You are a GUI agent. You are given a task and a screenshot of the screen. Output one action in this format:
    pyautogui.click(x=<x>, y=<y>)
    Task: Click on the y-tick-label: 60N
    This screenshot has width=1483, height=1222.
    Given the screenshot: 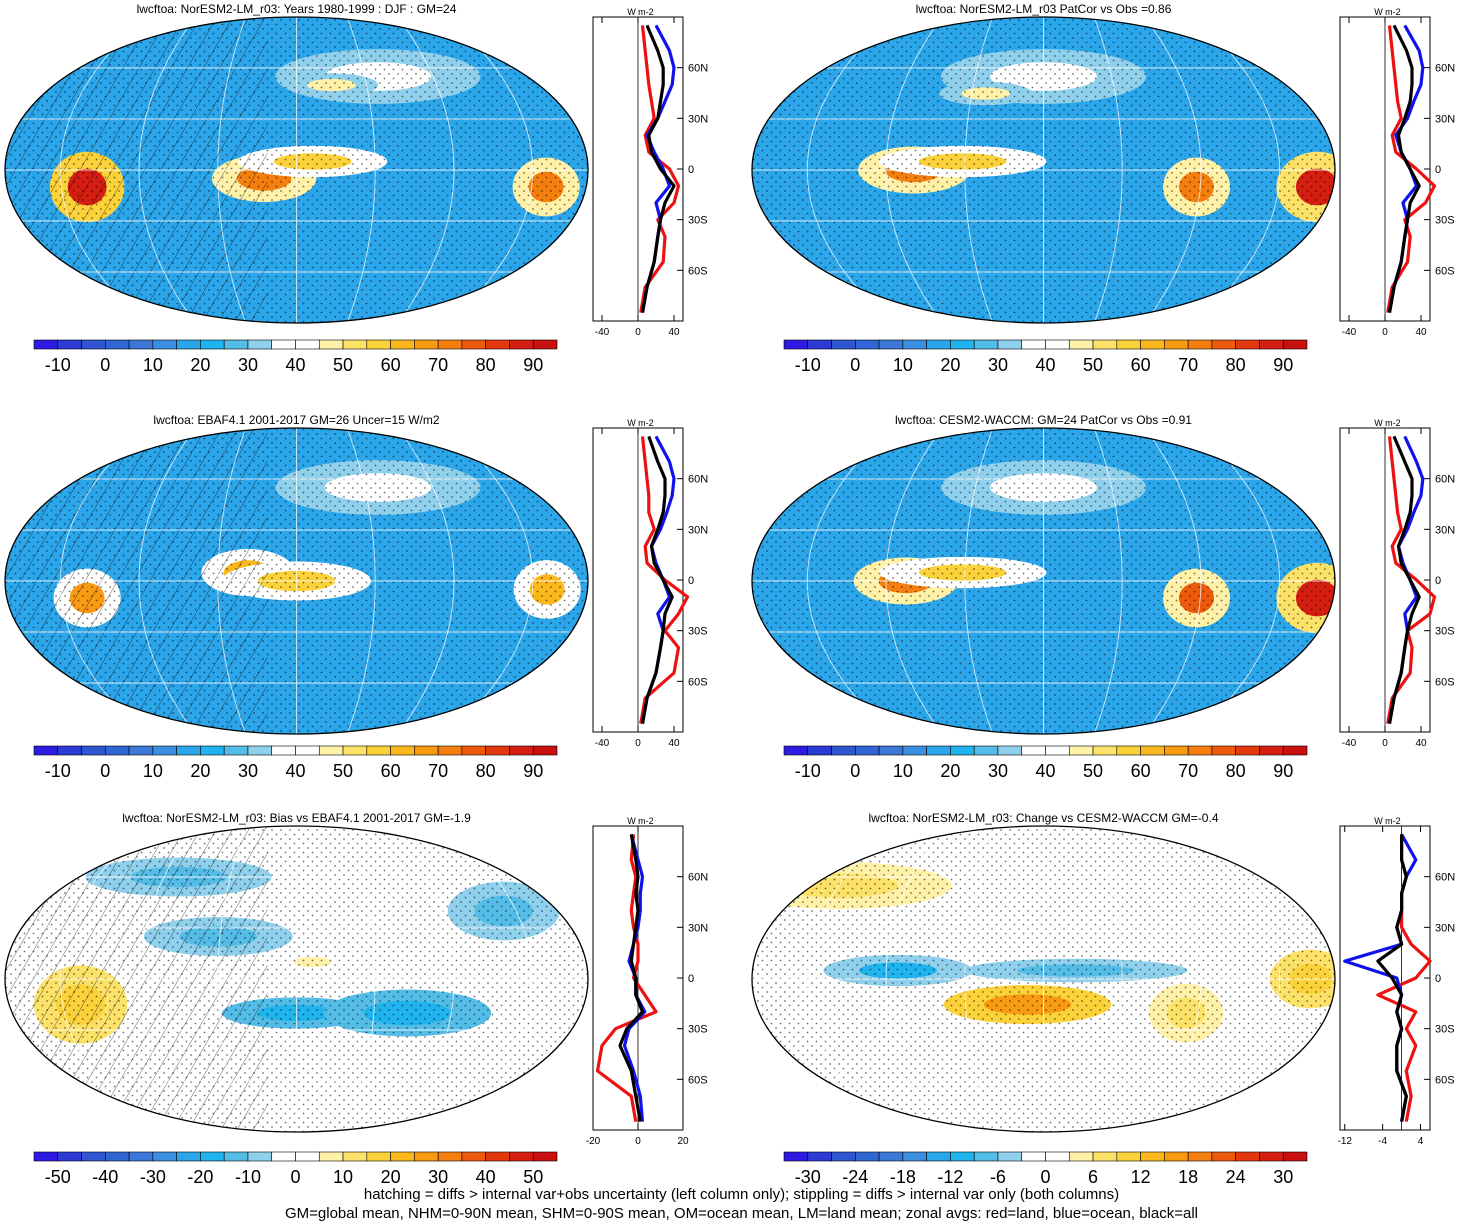 What is the action you would take?
    pyautogui.click(x=698, y=480)
    